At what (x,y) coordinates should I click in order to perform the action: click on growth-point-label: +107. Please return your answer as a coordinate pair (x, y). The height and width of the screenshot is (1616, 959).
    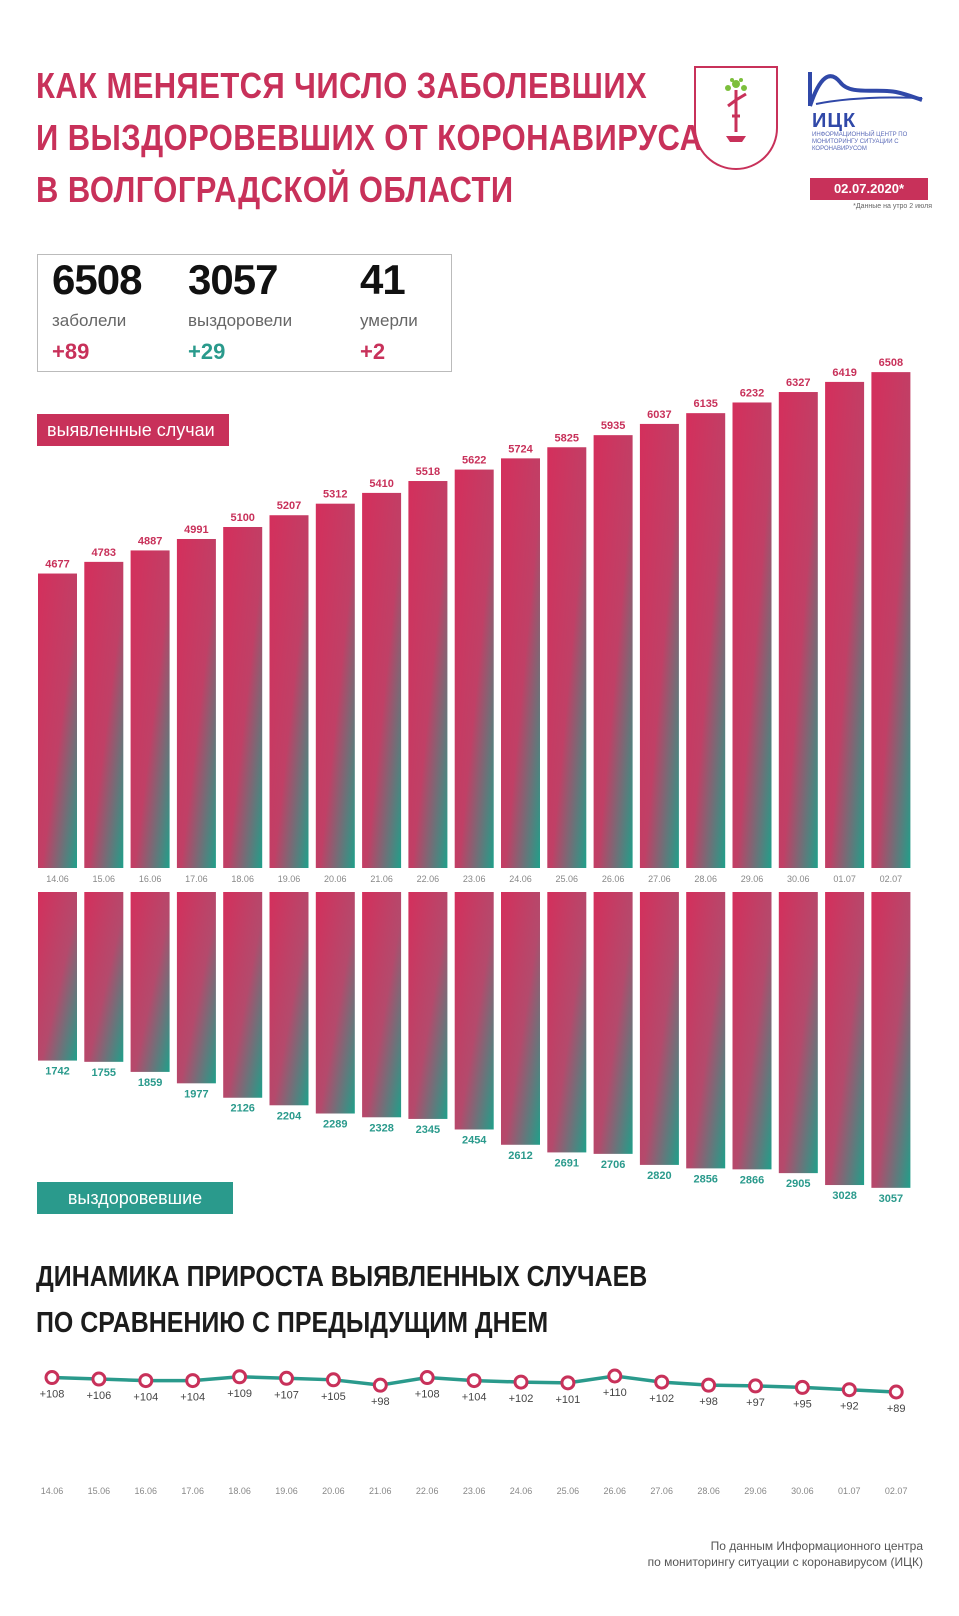
    Looking at the image, I should click on (286, 1395).